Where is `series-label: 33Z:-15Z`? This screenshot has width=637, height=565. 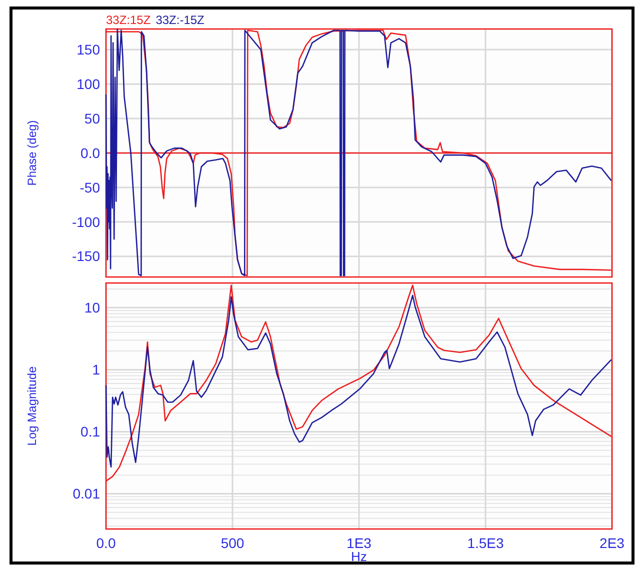
series-label: 33Z:-15Z is located at coordinates (180, 20).